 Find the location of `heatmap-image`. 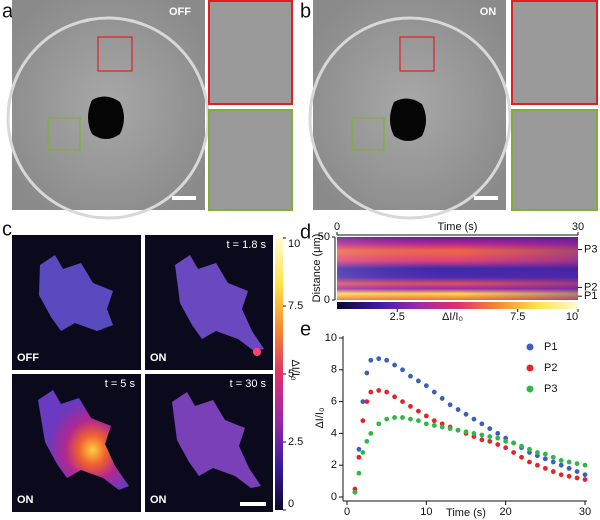

heatmap-image is located at coordinates (457, 268).